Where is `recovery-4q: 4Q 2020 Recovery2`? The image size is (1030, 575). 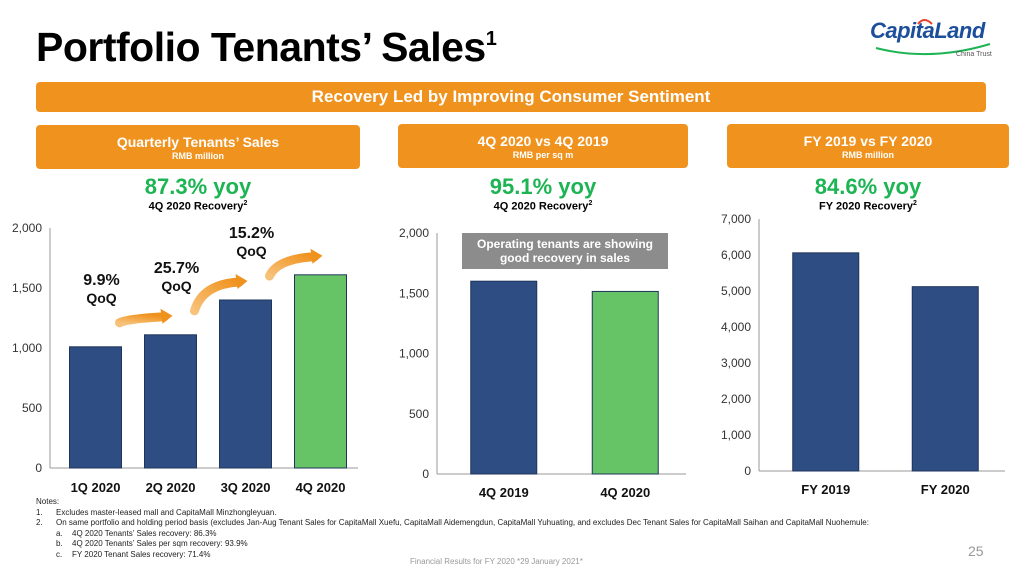 recovery-4q: 4Q 2020 Recovery2 is located at coordinates (543, 206).